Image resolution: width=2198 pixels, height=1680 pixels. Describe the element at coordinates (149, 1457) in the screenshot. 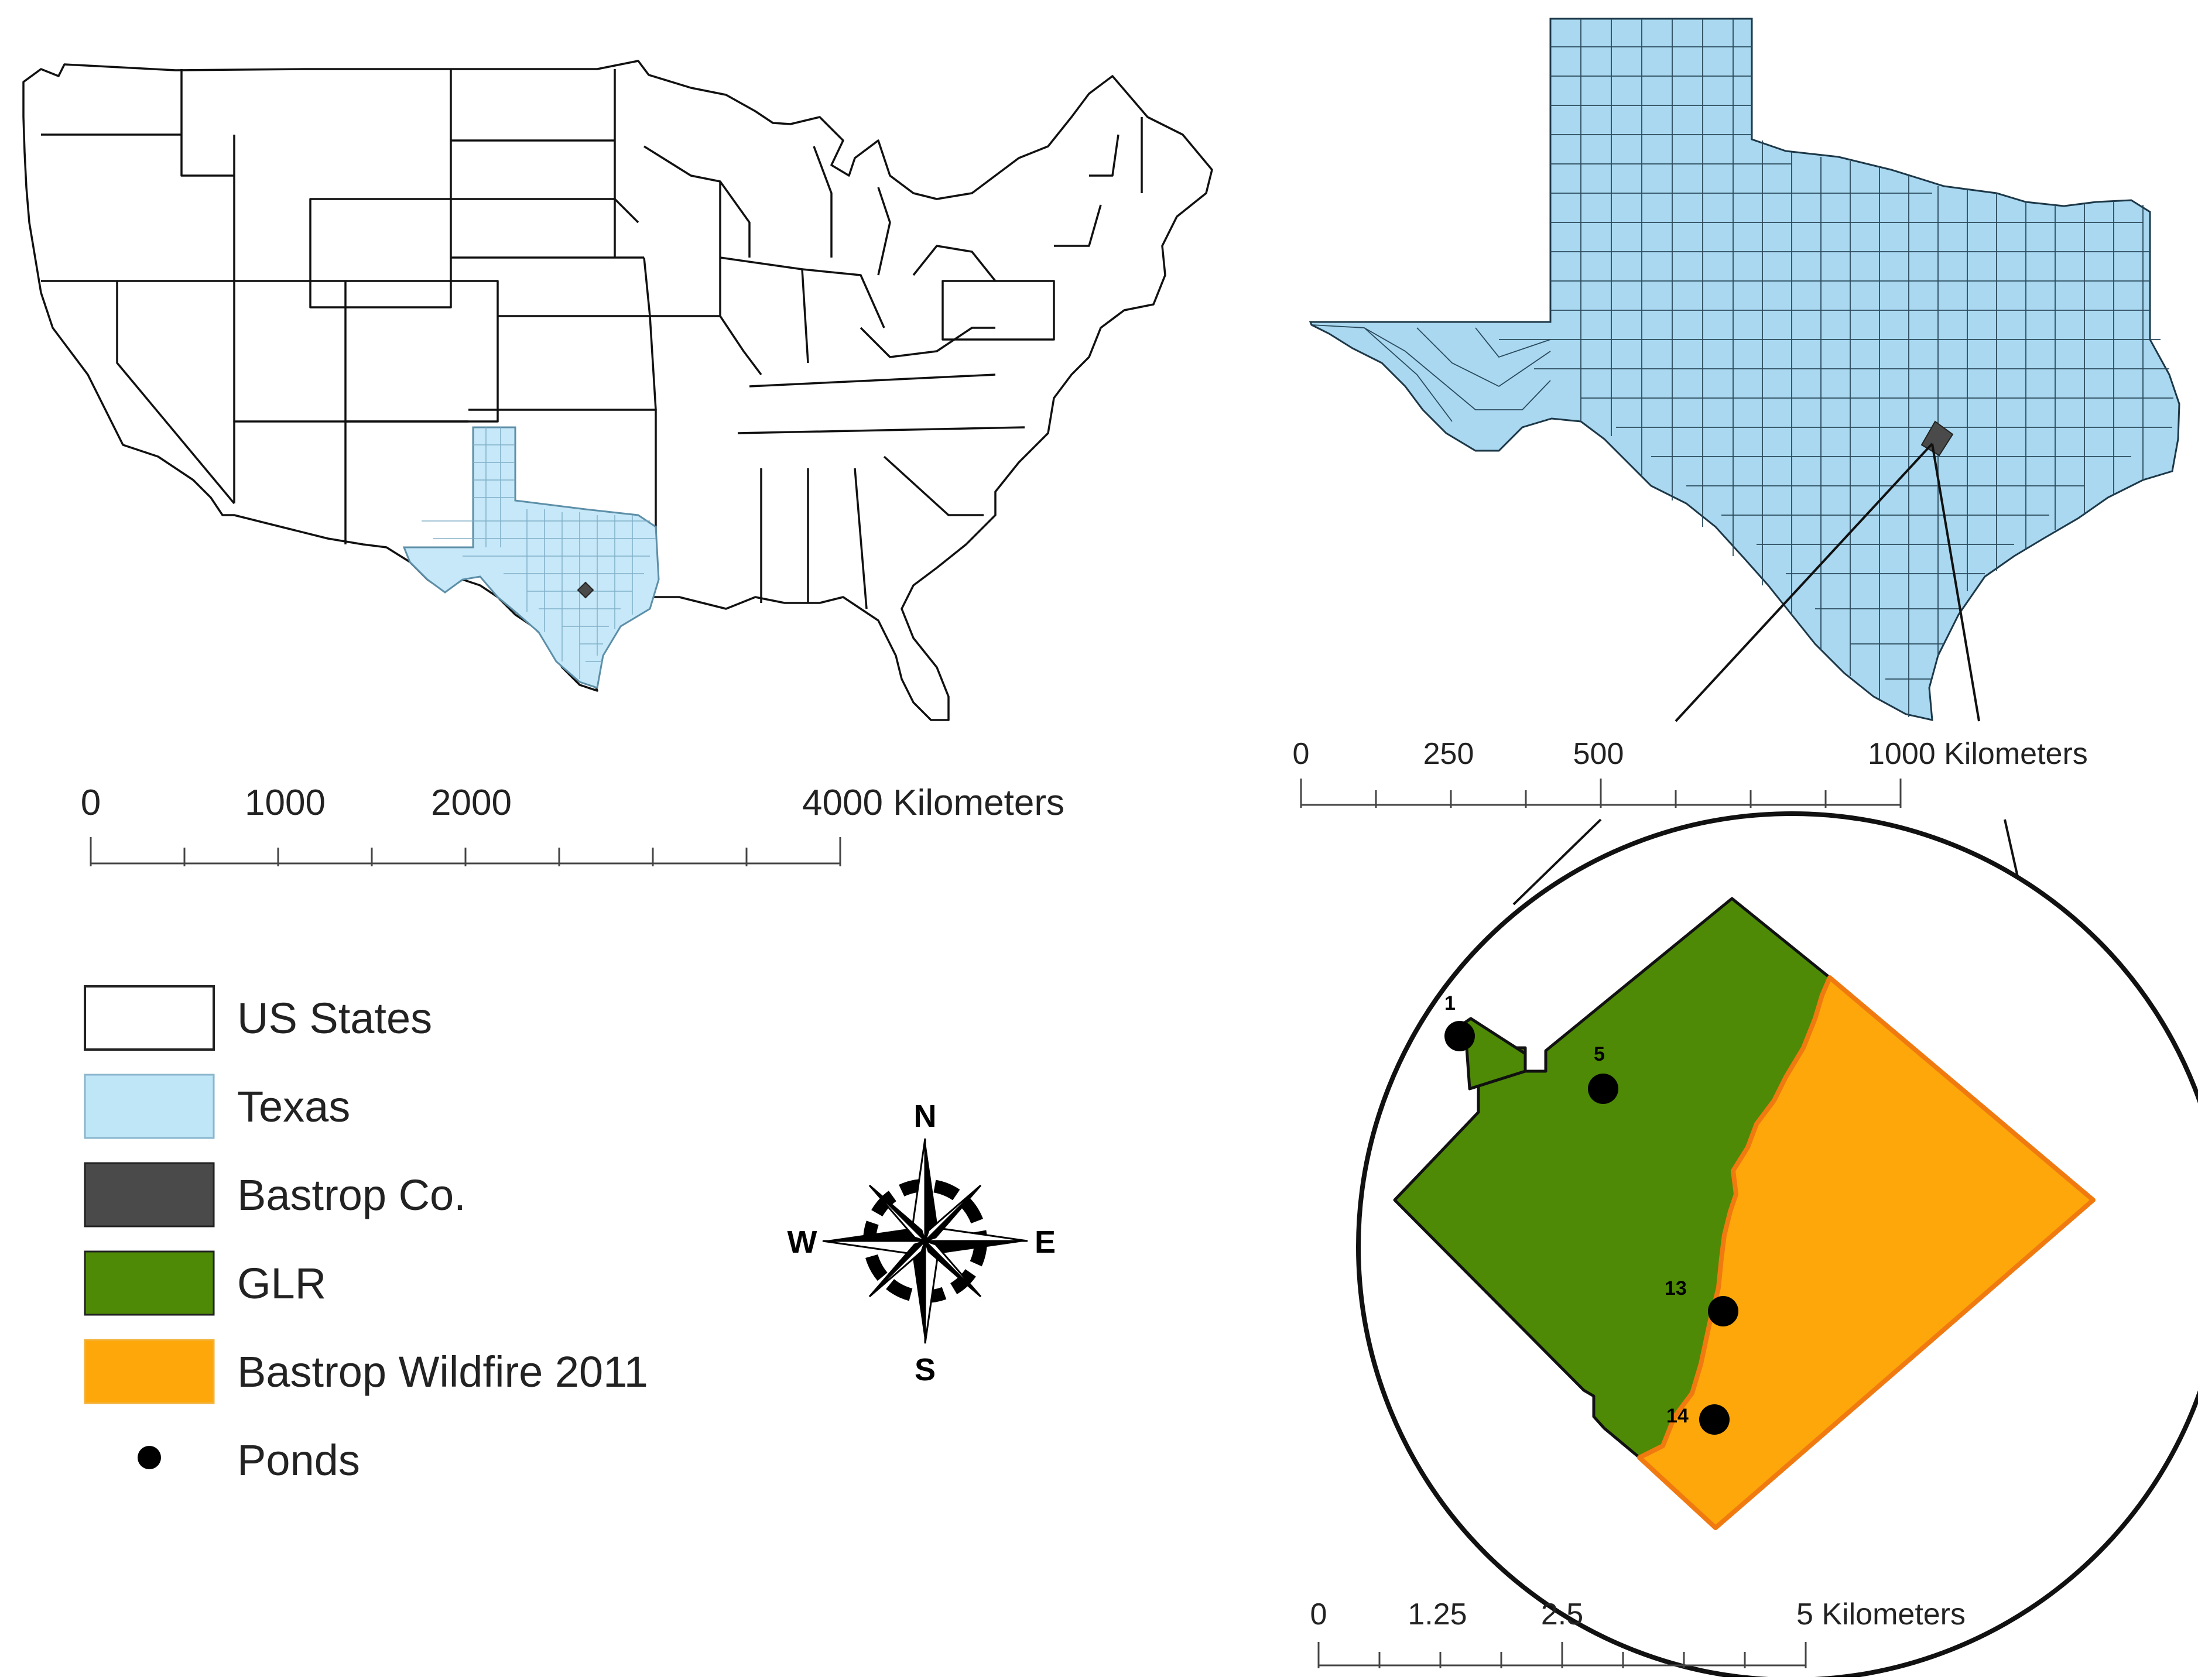

I see `legend-swatch-ponds` at that location.